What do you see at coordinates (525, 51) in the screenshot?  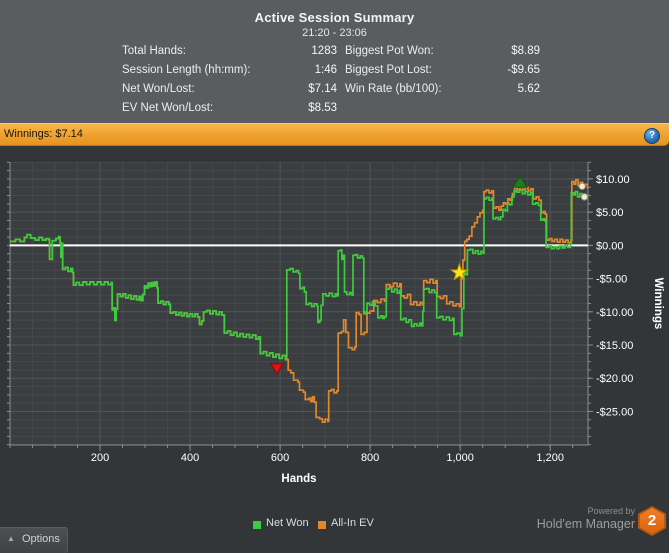 I see `stat-biggest-pot-won-value: $8.89` at bounding box center [525, 51].